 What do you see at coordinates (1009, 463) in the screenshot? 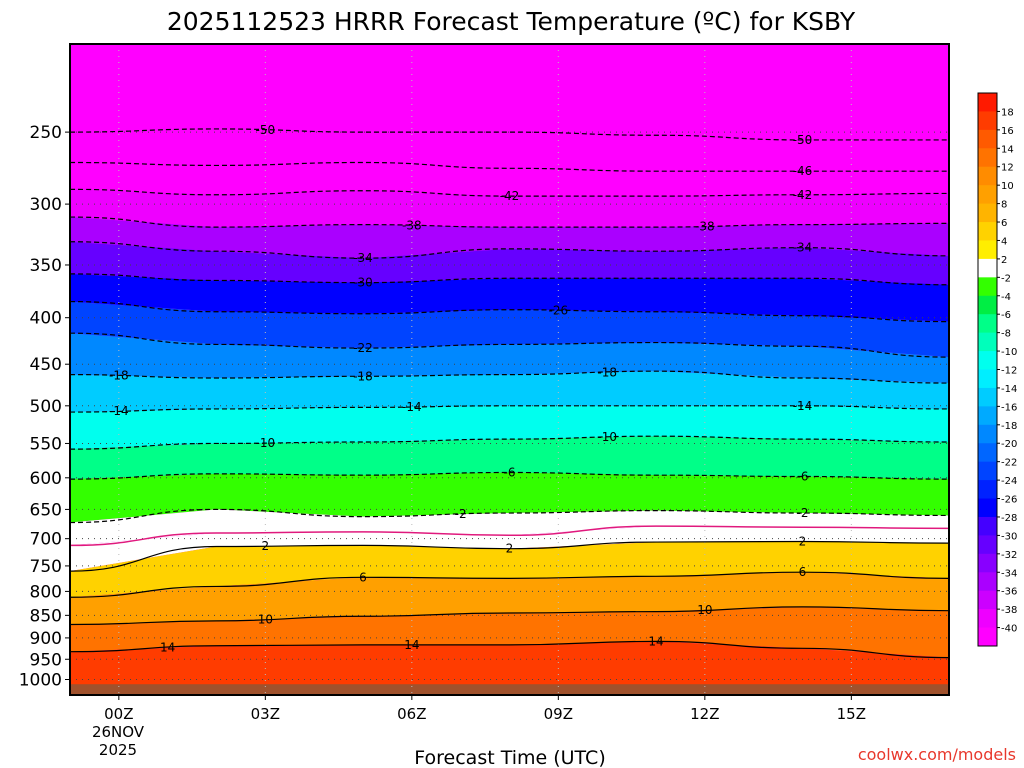
I see `colorbar-tick-label: -22` at bounding box center [1009, 463].